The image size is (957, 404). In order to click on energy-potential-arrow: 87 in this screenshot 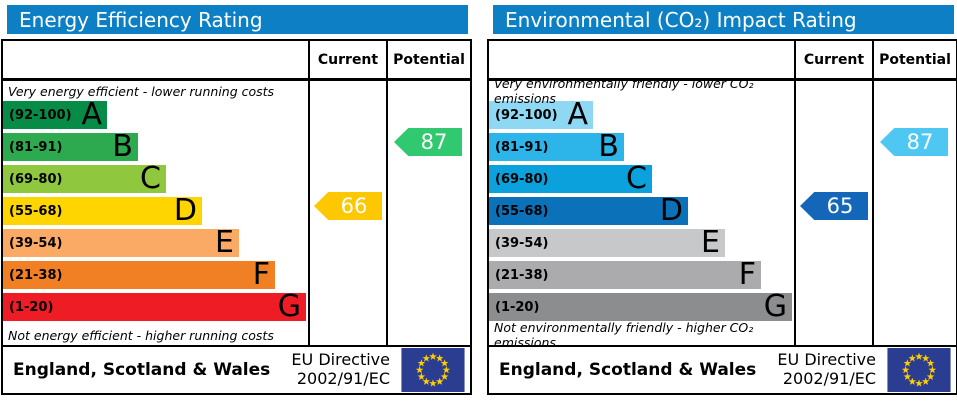, I will do `click(428, 142)`.